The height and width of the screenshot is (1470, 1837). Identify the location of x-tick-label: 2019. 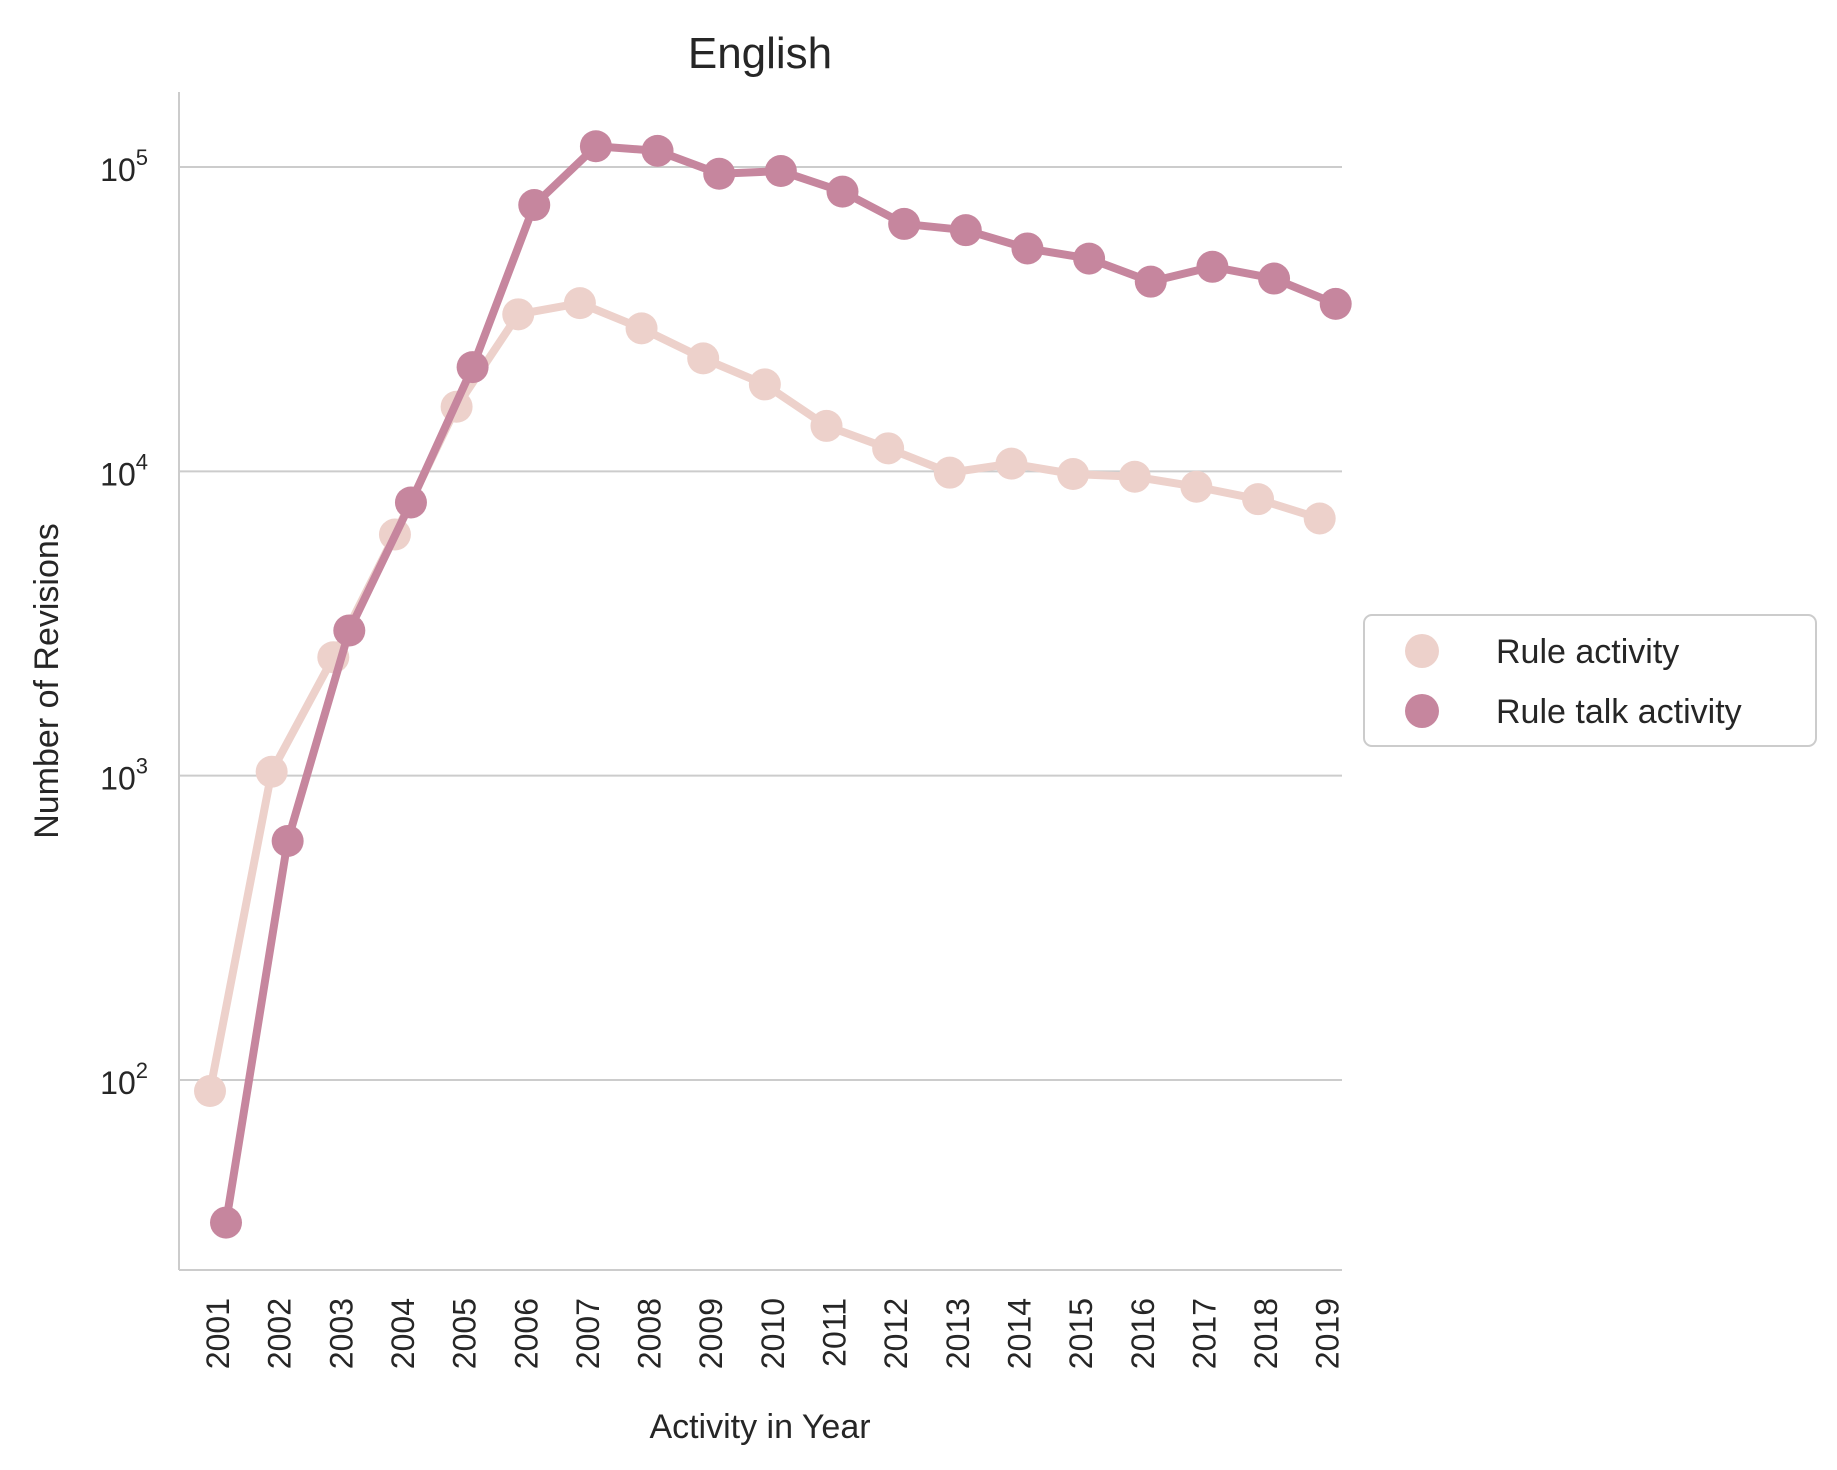
(1328, 1333).